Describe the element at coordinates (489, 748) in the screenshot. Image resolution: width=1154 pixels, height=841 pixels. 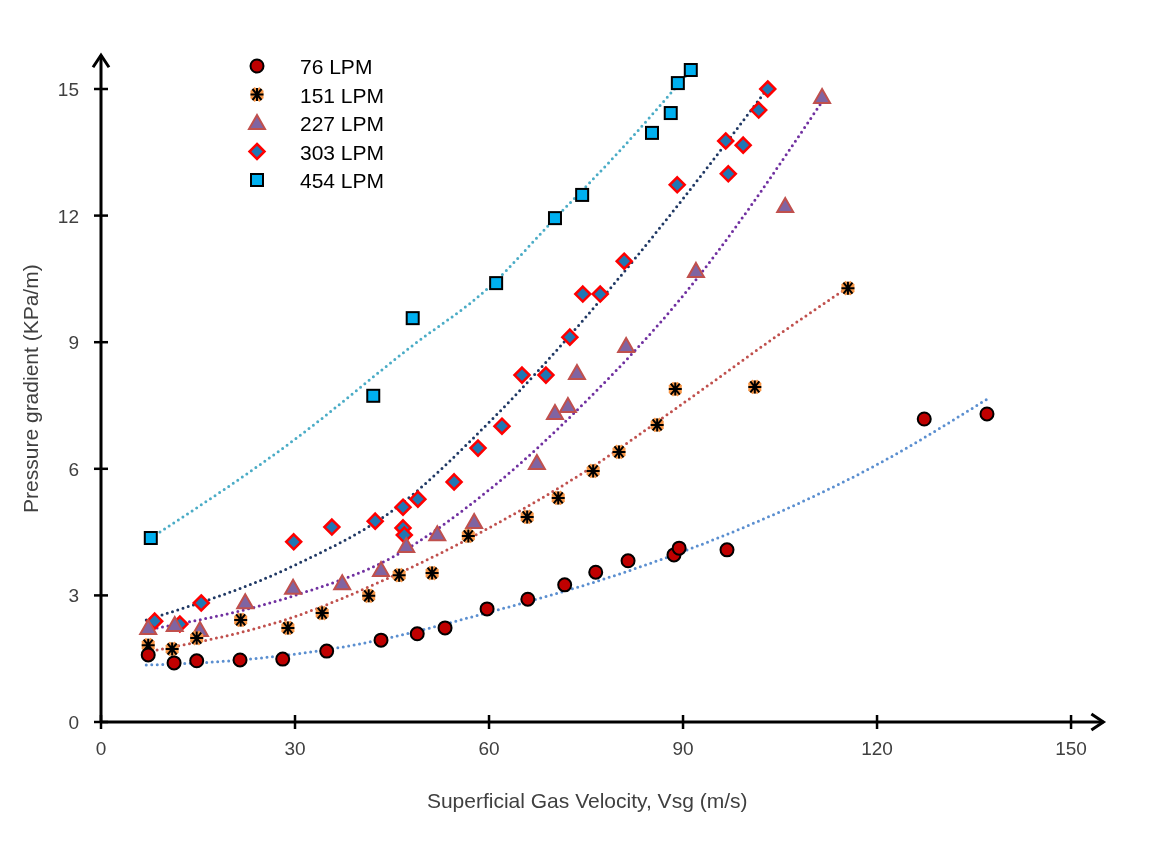
I see `x-tick-label: 60` at that location.